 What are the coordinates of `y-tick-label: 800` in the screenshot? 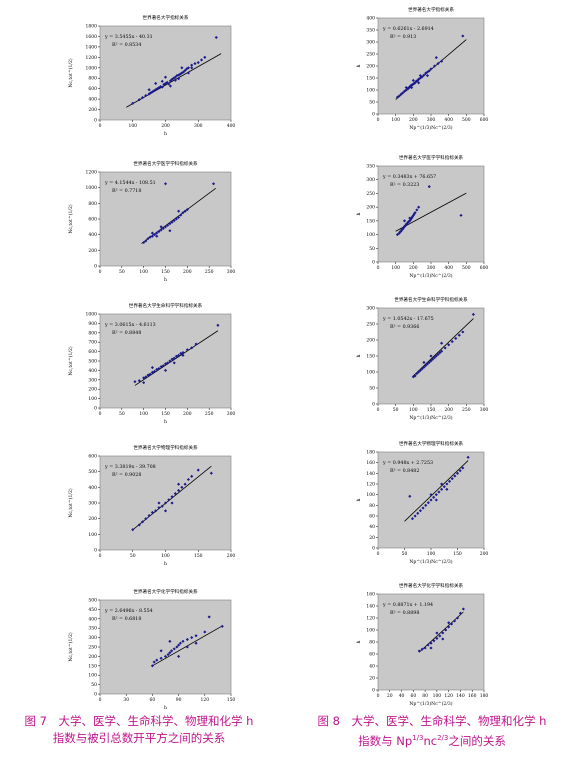 It's located at (92, 204).